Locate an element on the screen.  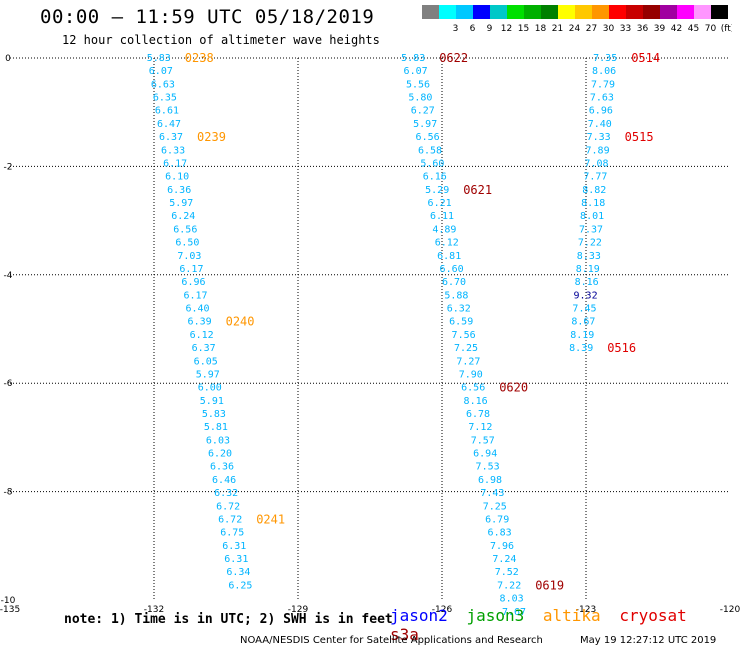
wave-height-value: 8.19 is located at coordinates (582, 335).